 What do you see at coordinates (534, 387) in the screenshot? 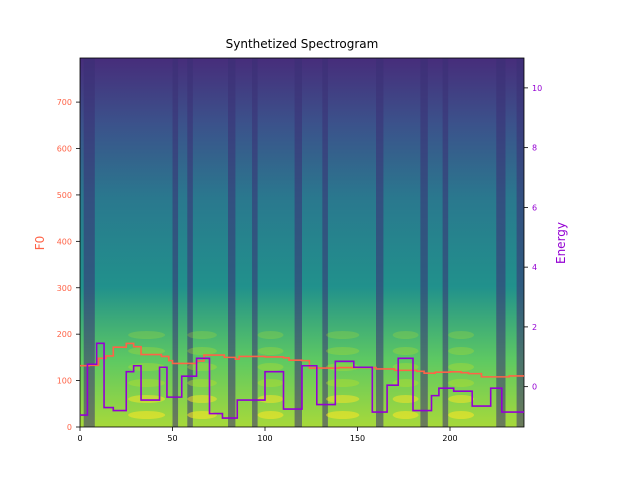
I see `y-right-tick-label: 0` at bounding box center [534, 387].